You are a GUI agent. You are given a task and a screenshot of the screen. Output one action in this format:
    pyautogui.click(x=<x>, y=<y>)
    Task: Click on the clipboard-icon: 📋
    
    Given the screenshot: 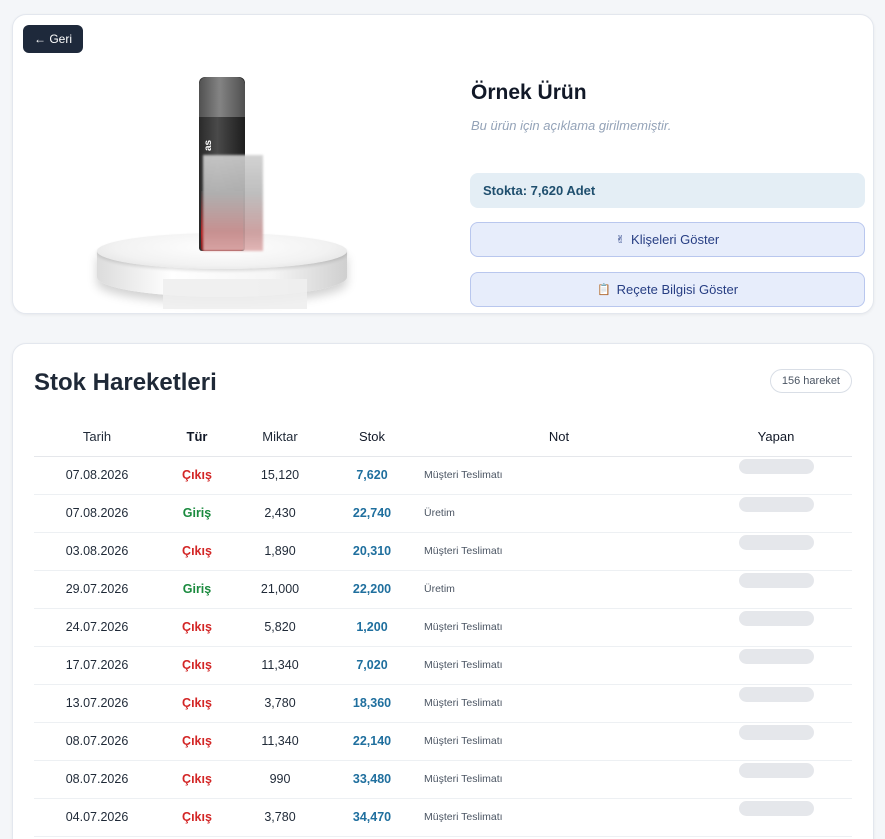 What is the action you would take?
    pyautogui.click(x=603, y=290)
    